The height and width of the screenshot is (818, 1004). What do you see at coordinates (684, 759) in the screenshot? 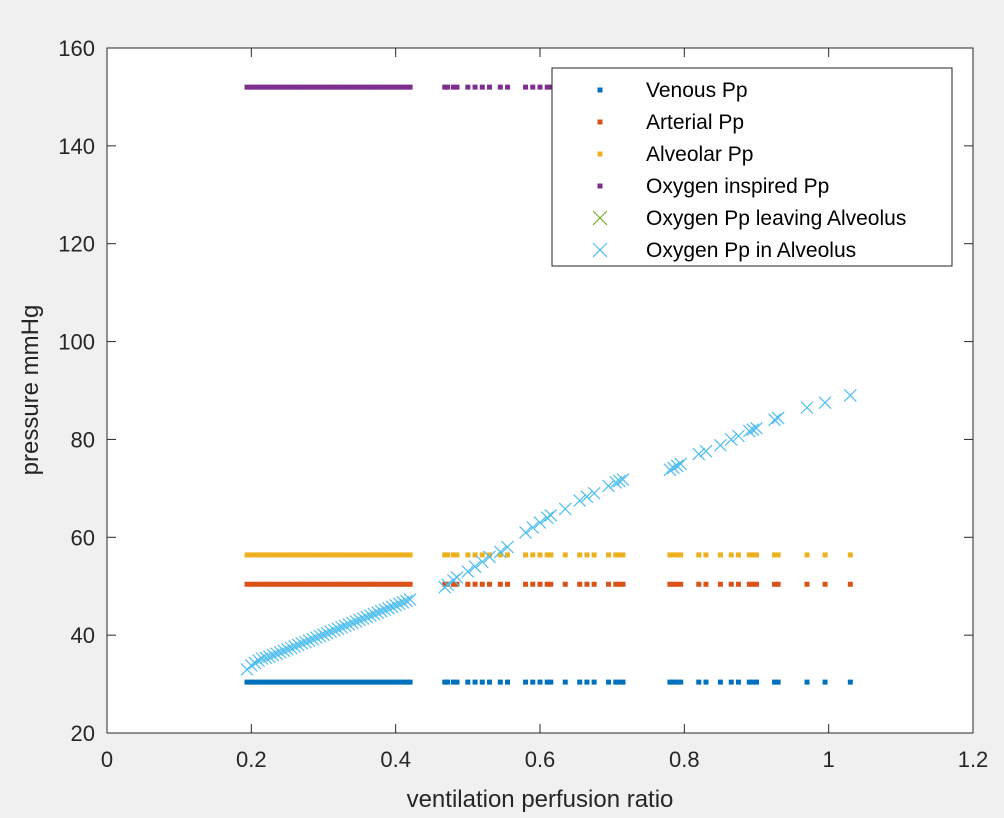
I see `x-tick-label: 0.8` at bounding box center [684, 759].